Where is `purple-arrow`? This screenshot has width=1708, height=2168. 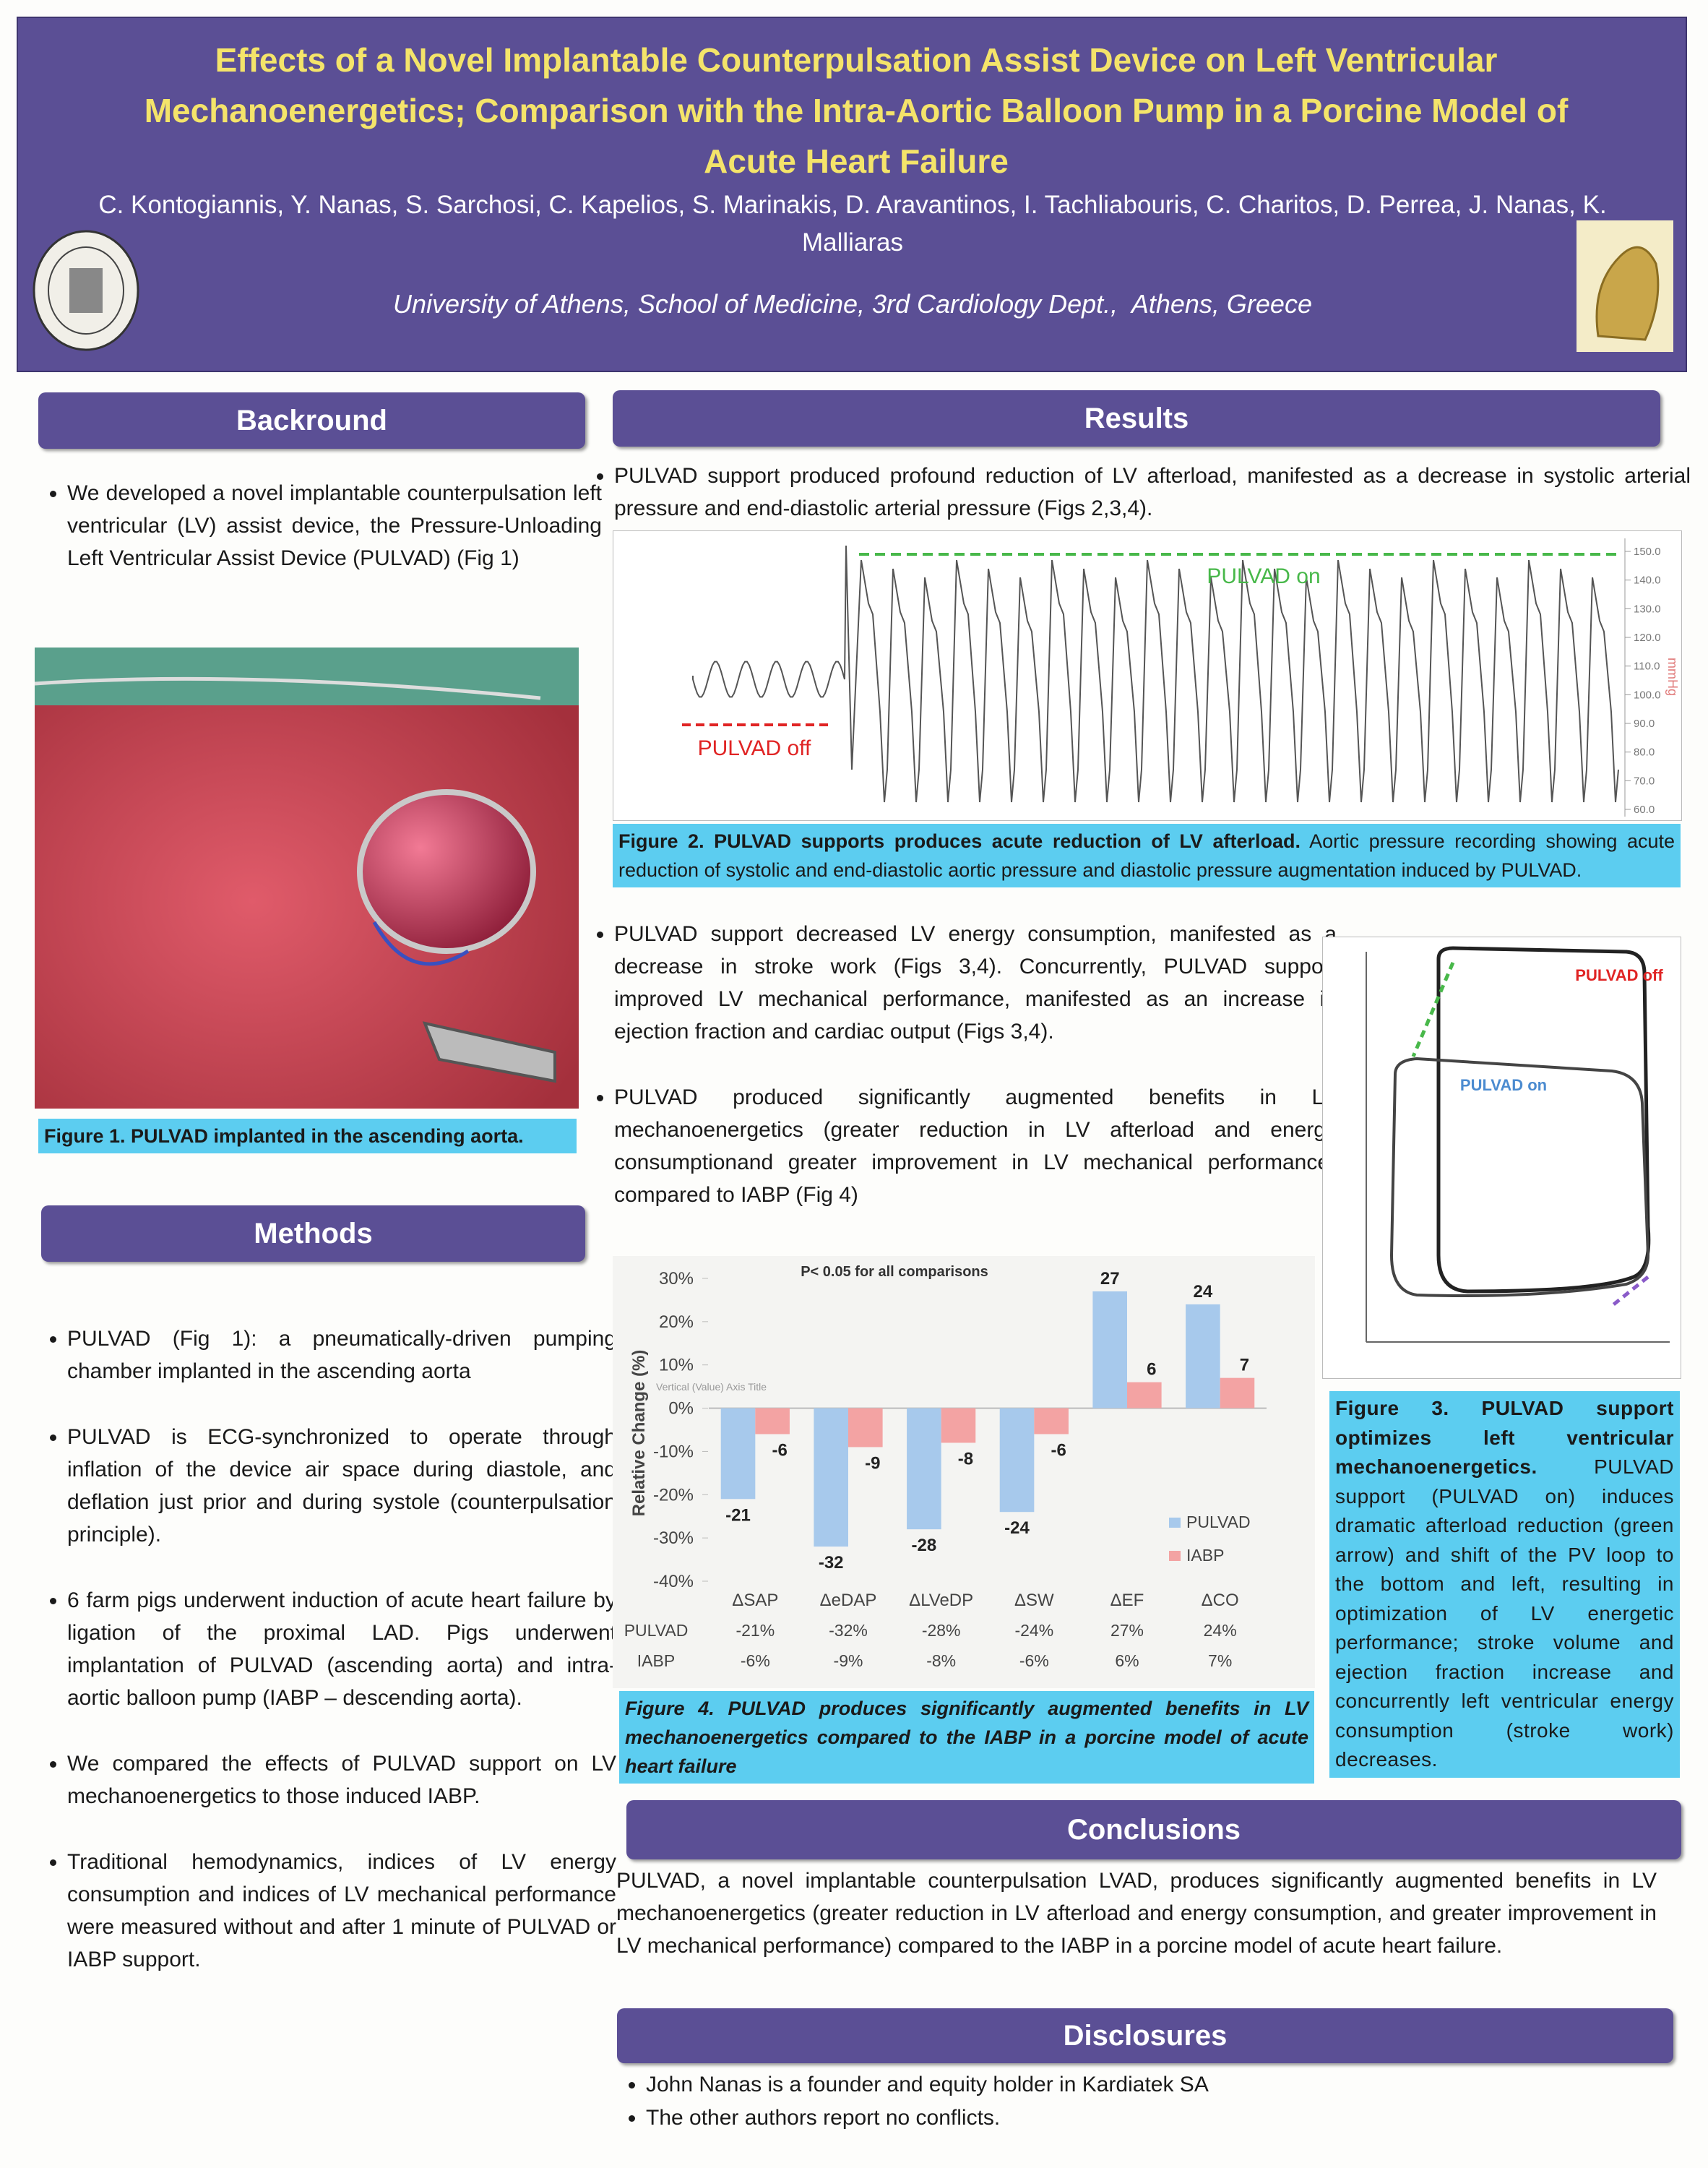
purple-arrow is located at coordinates (1629, 1291).